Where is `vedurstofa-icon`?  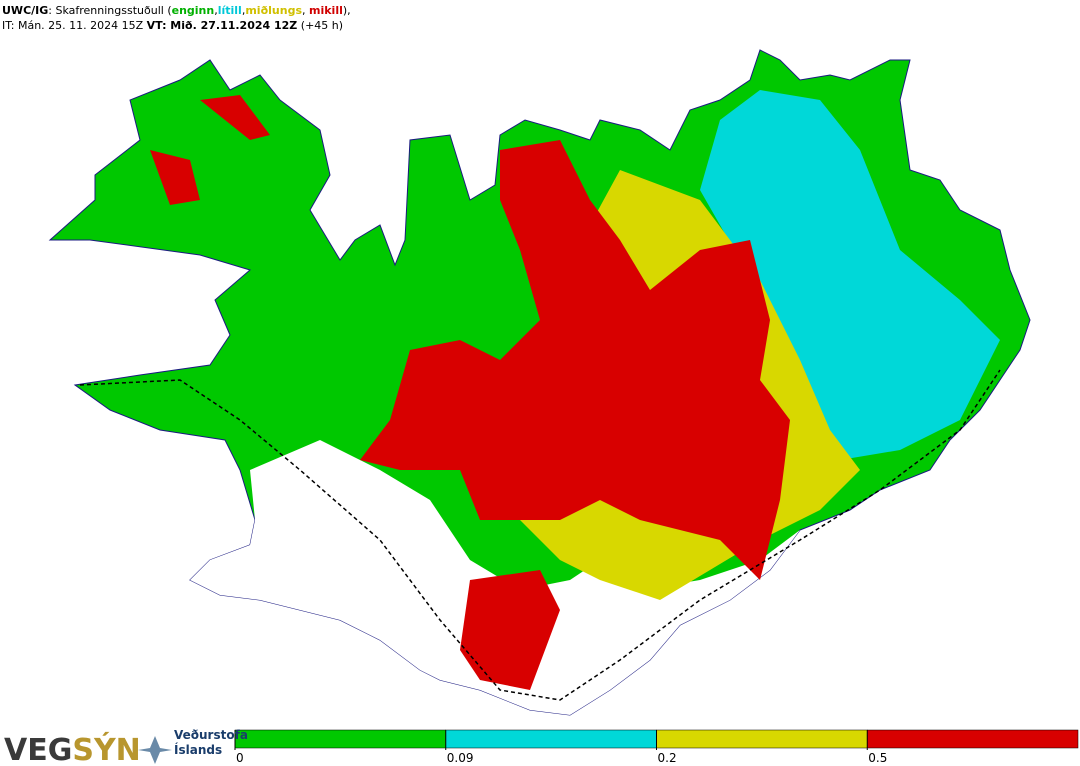
vedurstofa-icon is located at coordinates (155, 750).